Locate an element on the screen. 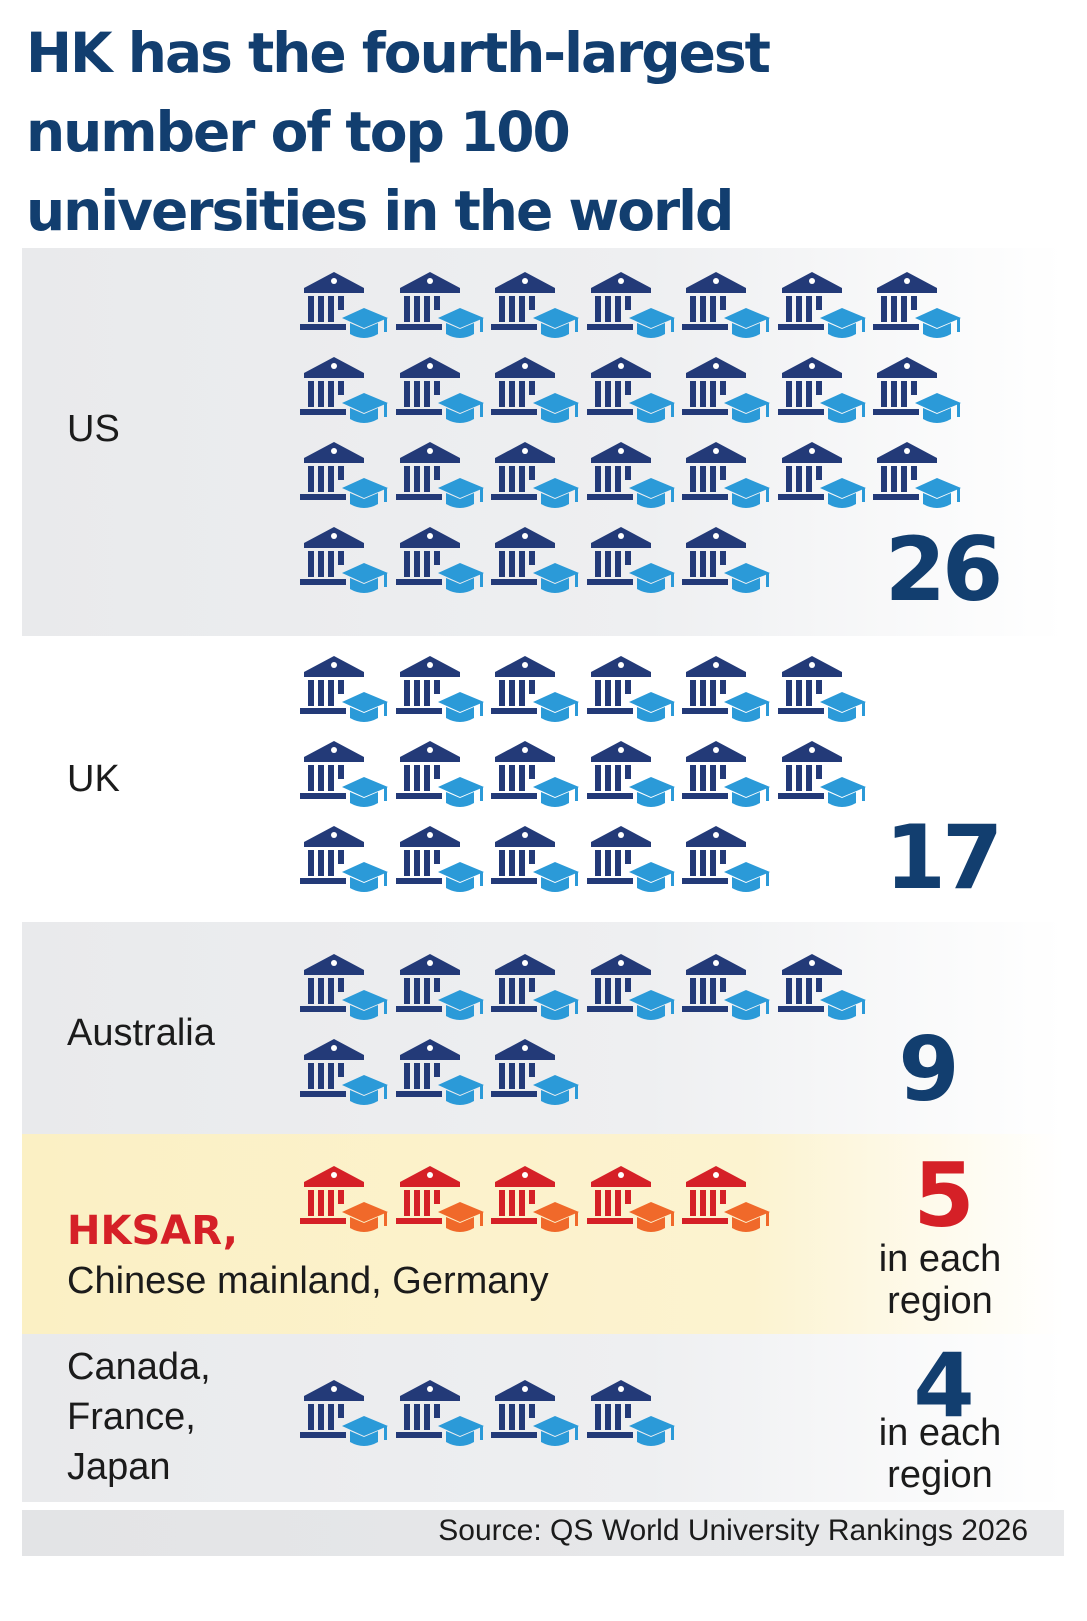 The height and width of the screenshot is (1621, 1087). count-uk: 17 is located at coordinates (943, 857).